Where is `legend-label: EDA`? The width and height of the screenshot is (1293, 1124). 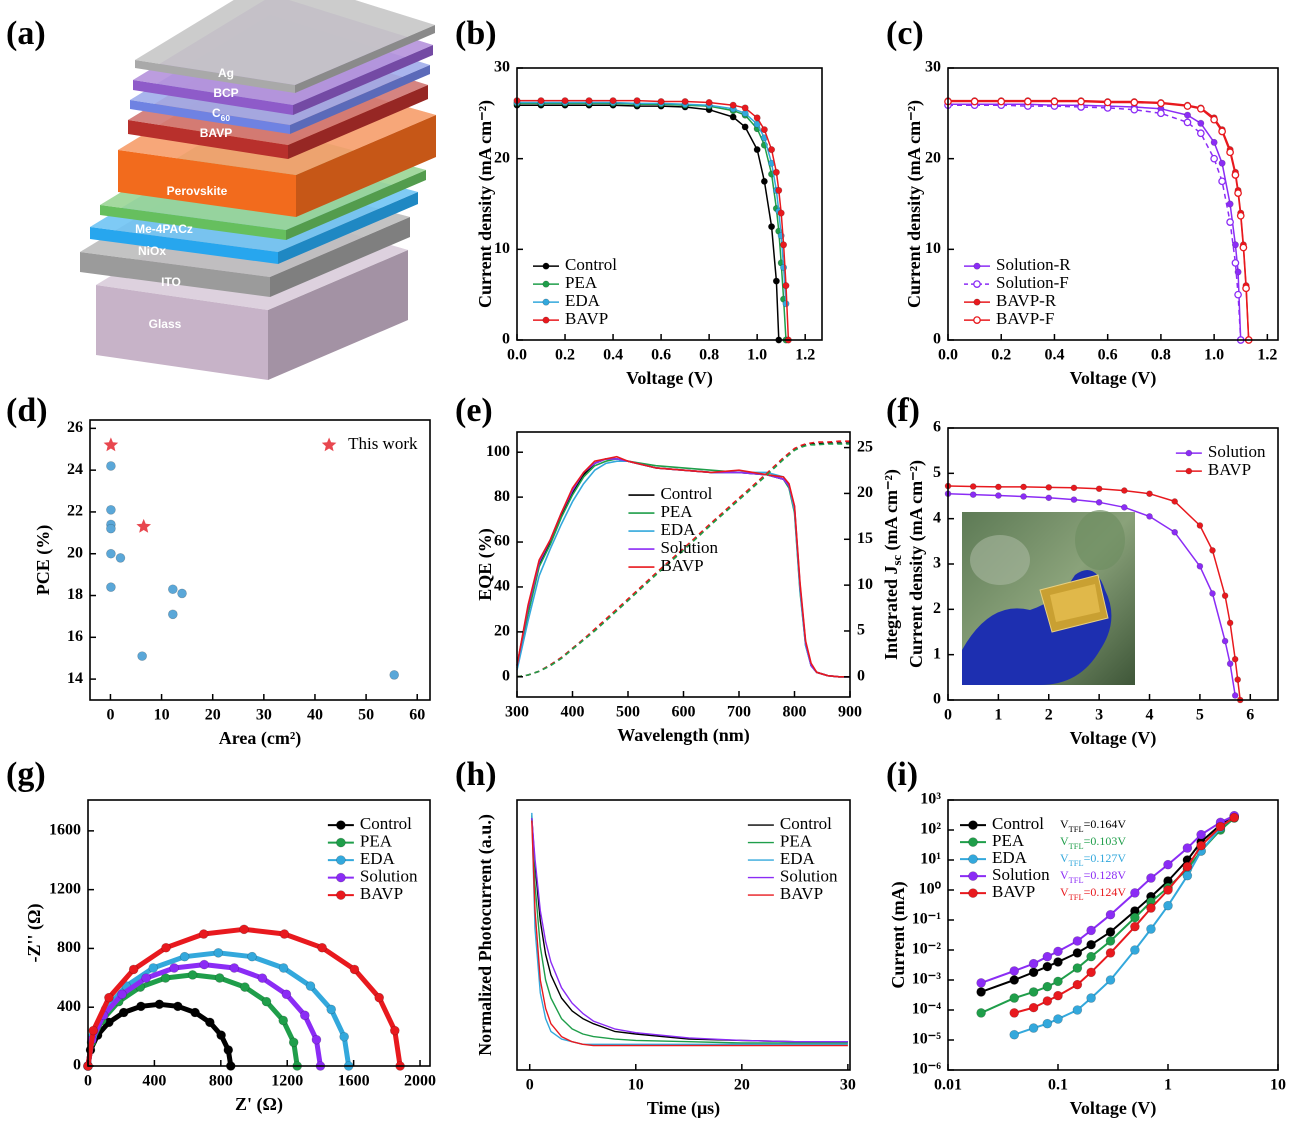 legend-label: EDA is located at coordinates (798, 858).